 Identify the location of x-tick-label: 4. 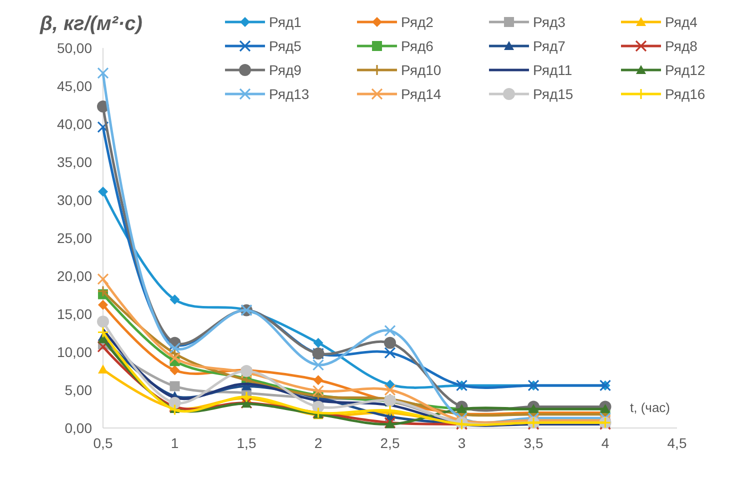
(605, 443).